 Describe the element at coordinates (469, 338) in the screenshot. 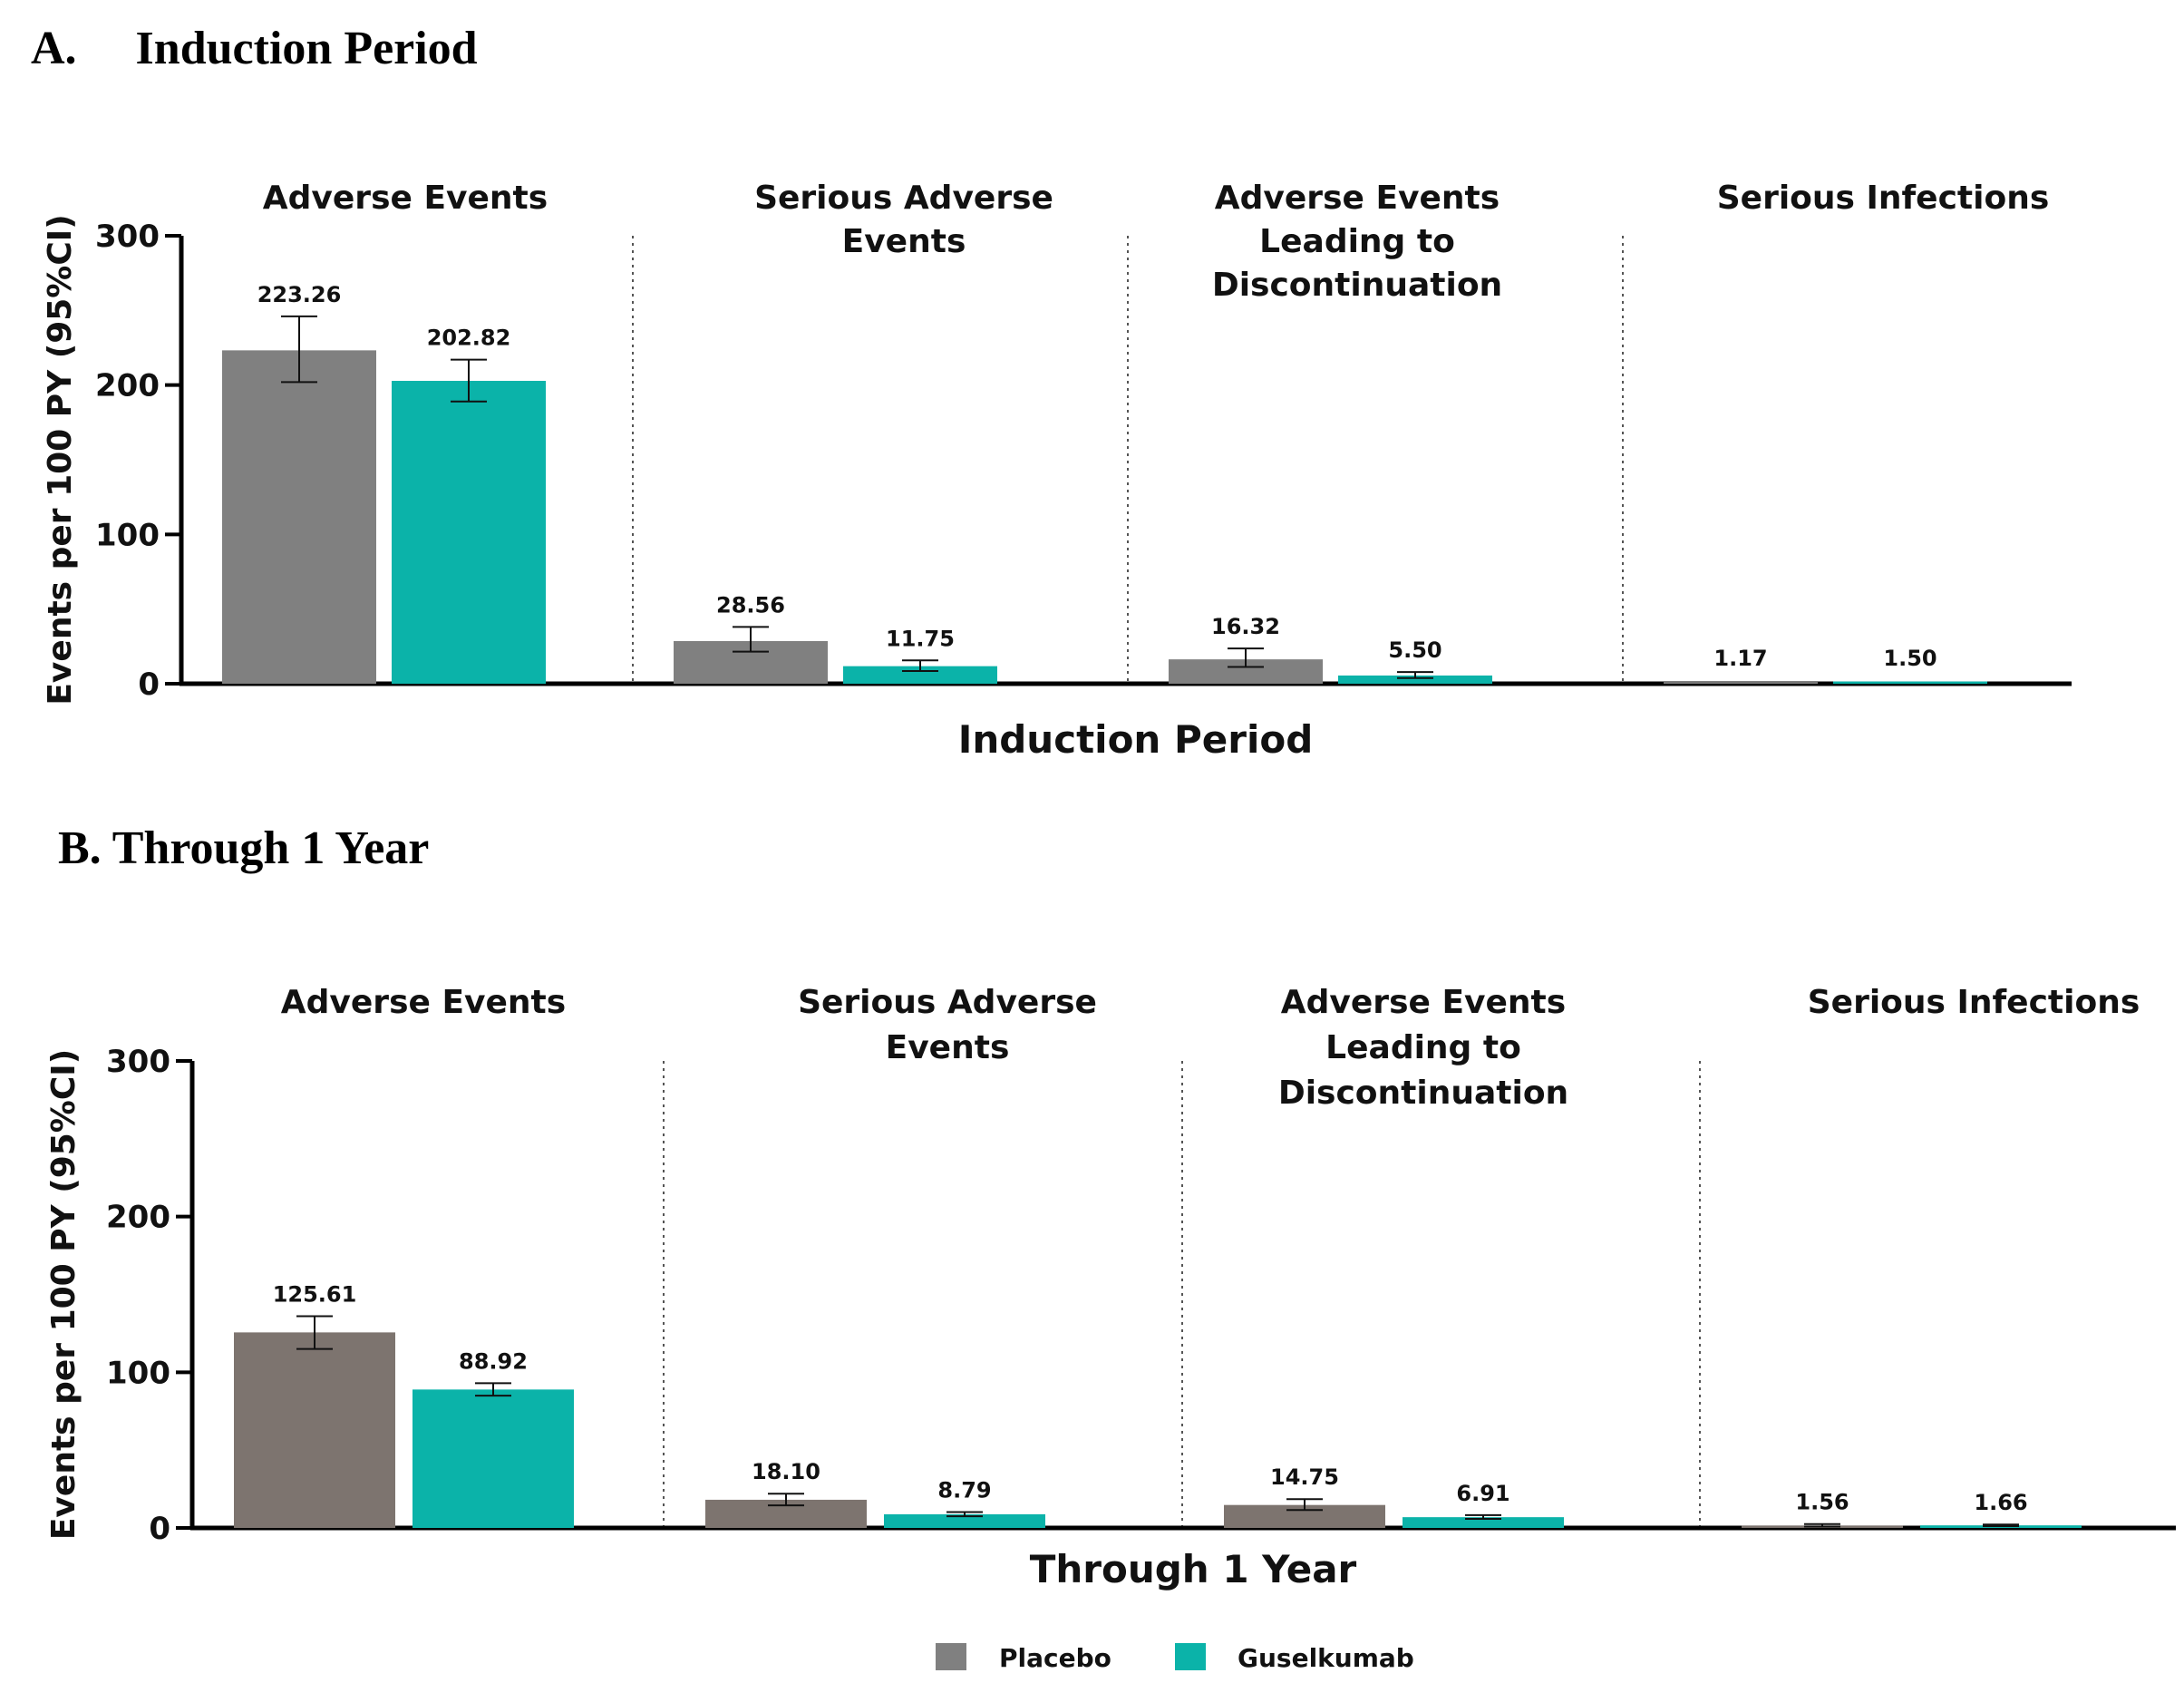

I see `value-label-a-adverse-events-guselkumab: 202.82` at that location.